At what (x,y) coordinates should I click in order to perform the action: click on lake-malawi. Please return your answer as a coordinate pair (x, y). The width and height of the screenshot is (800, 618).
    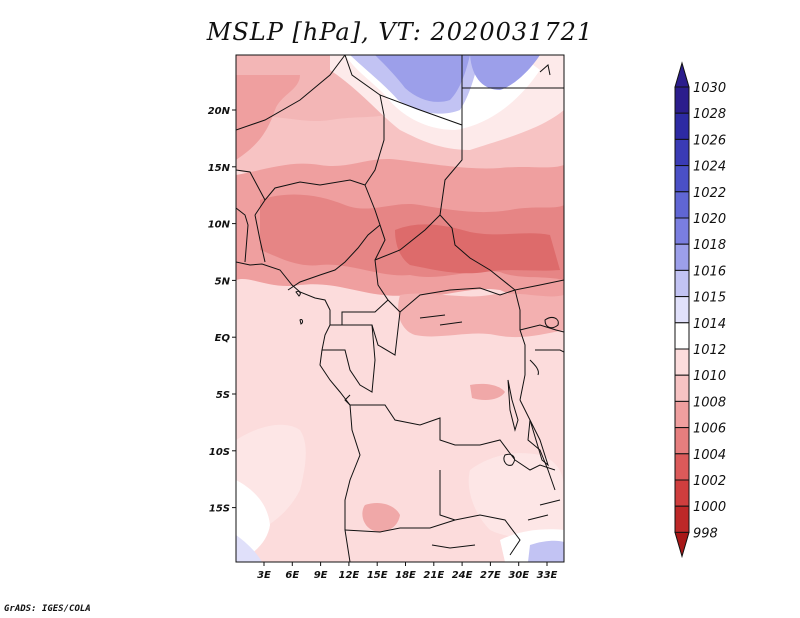
    Looking at the image, I should click on (539, 443).